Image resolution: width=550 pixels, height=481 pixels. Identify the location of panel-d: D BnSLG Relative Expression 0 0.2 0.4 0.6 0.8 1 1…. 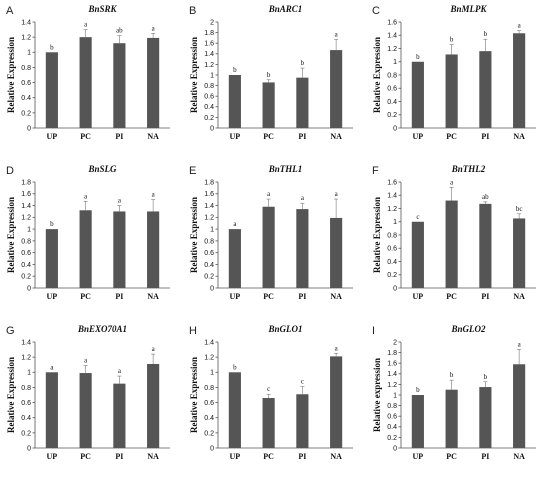
(88, 232).